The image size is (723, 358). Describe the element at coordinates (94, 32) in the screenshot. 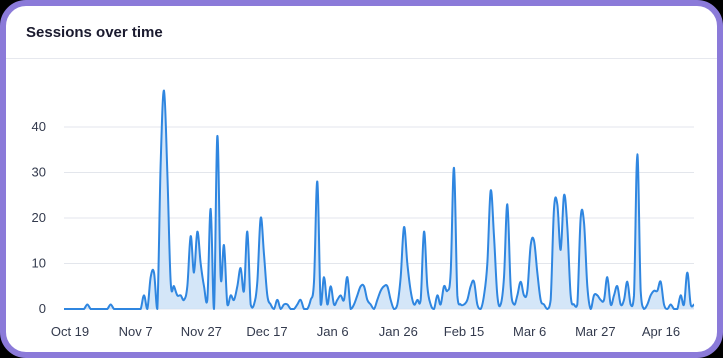

I see `chart-title: Sessions over time` at that location.